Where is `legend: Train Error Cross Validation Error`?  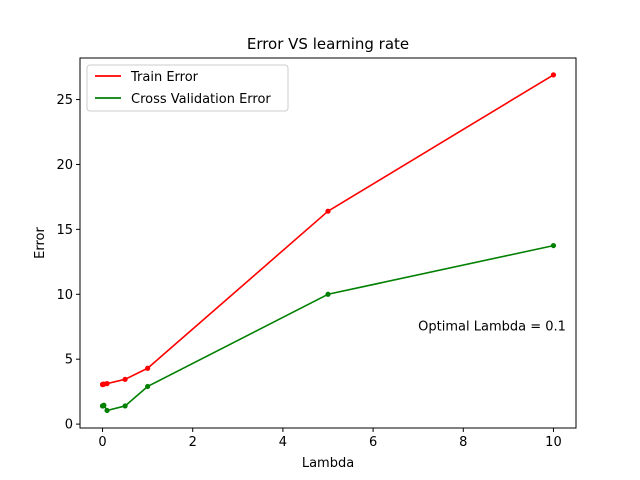
legend: Train Error Cross Validation Error is located at coordinates (187, 88).